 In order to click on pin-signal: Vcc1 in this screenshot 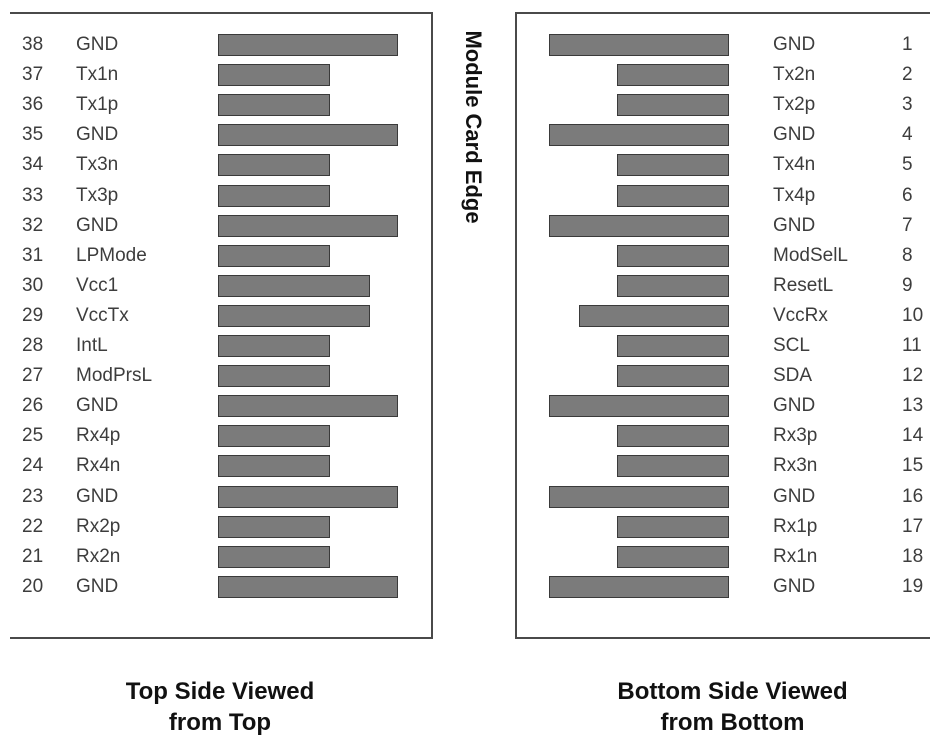, I will do `click(97, 285)`.